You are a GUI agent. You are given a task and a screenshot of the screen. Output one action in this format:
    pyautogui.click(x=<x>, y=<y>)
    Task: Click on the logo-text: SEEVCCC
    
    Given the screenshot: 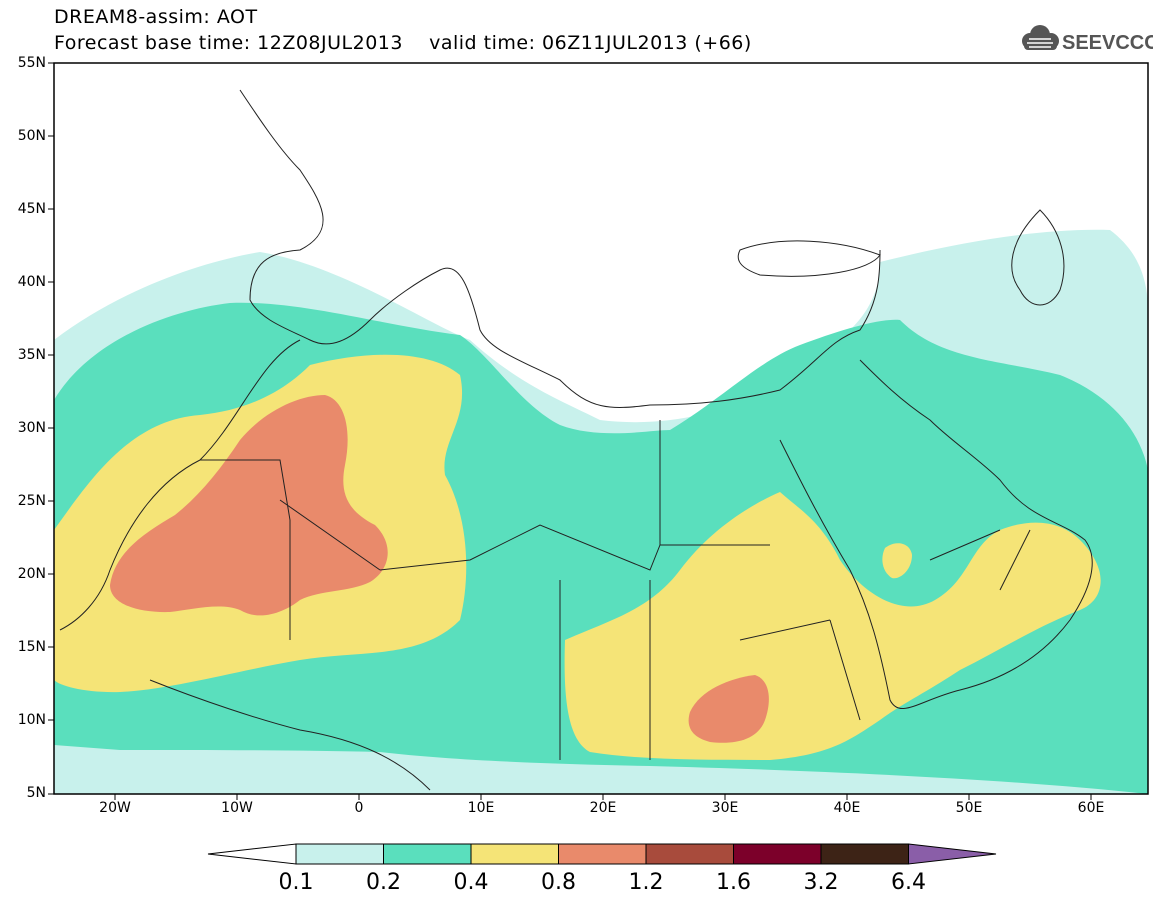 What is the action you would take?
    pyautogui.click(x=1107, y=43)
    